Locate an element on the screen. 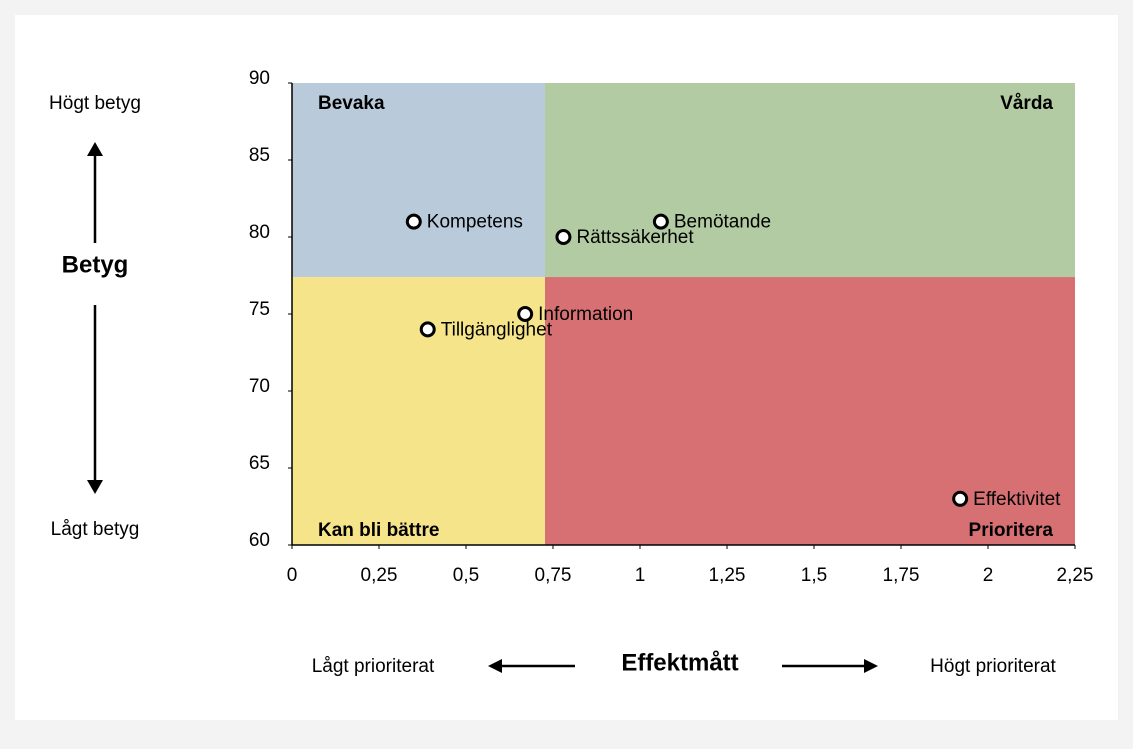  x-tick-label: 1,5 is located at coordinates (814, 575).